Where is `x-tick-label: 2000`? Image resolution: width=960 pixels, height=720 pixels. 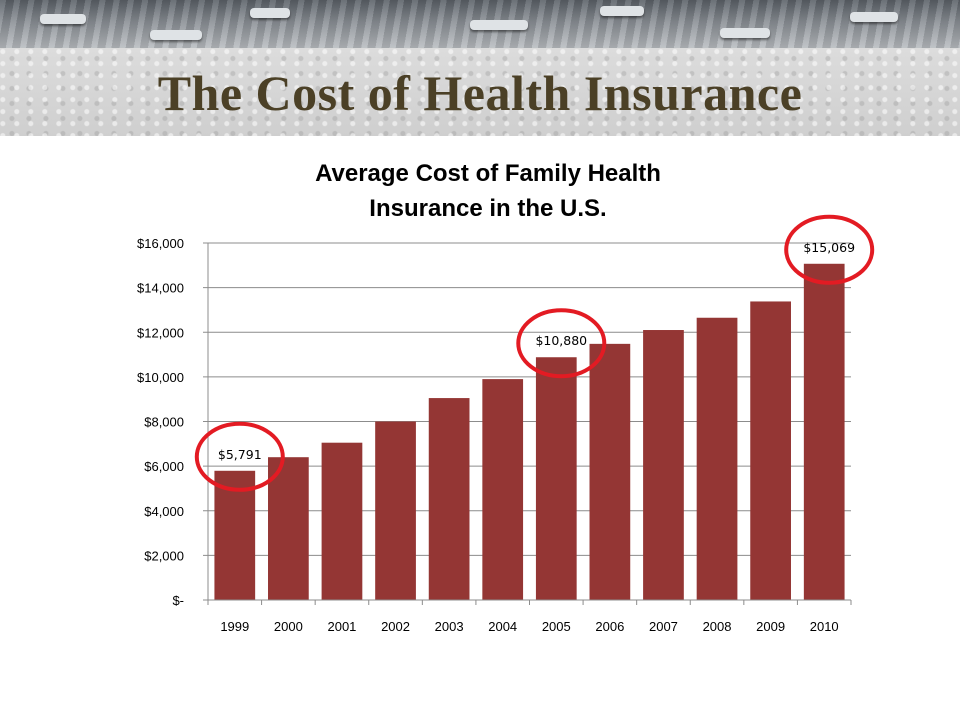 x-tick-label: 2000 is located at coordinates (288, 626).